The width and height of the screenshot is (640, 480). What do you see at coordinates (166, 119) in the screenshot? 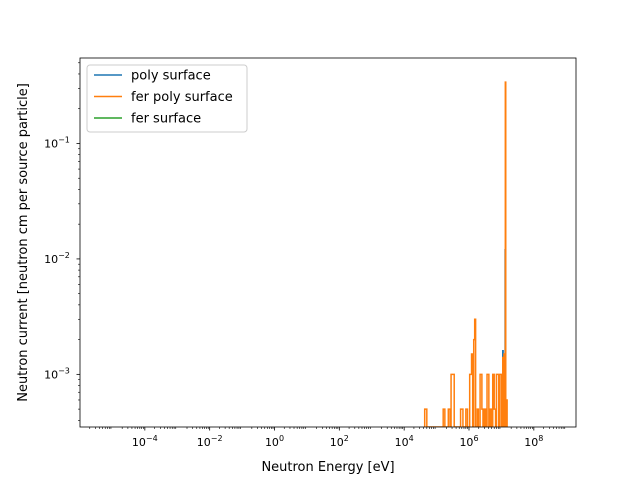
I see `legend-label: fer surface` at bounding box center [166, 119].